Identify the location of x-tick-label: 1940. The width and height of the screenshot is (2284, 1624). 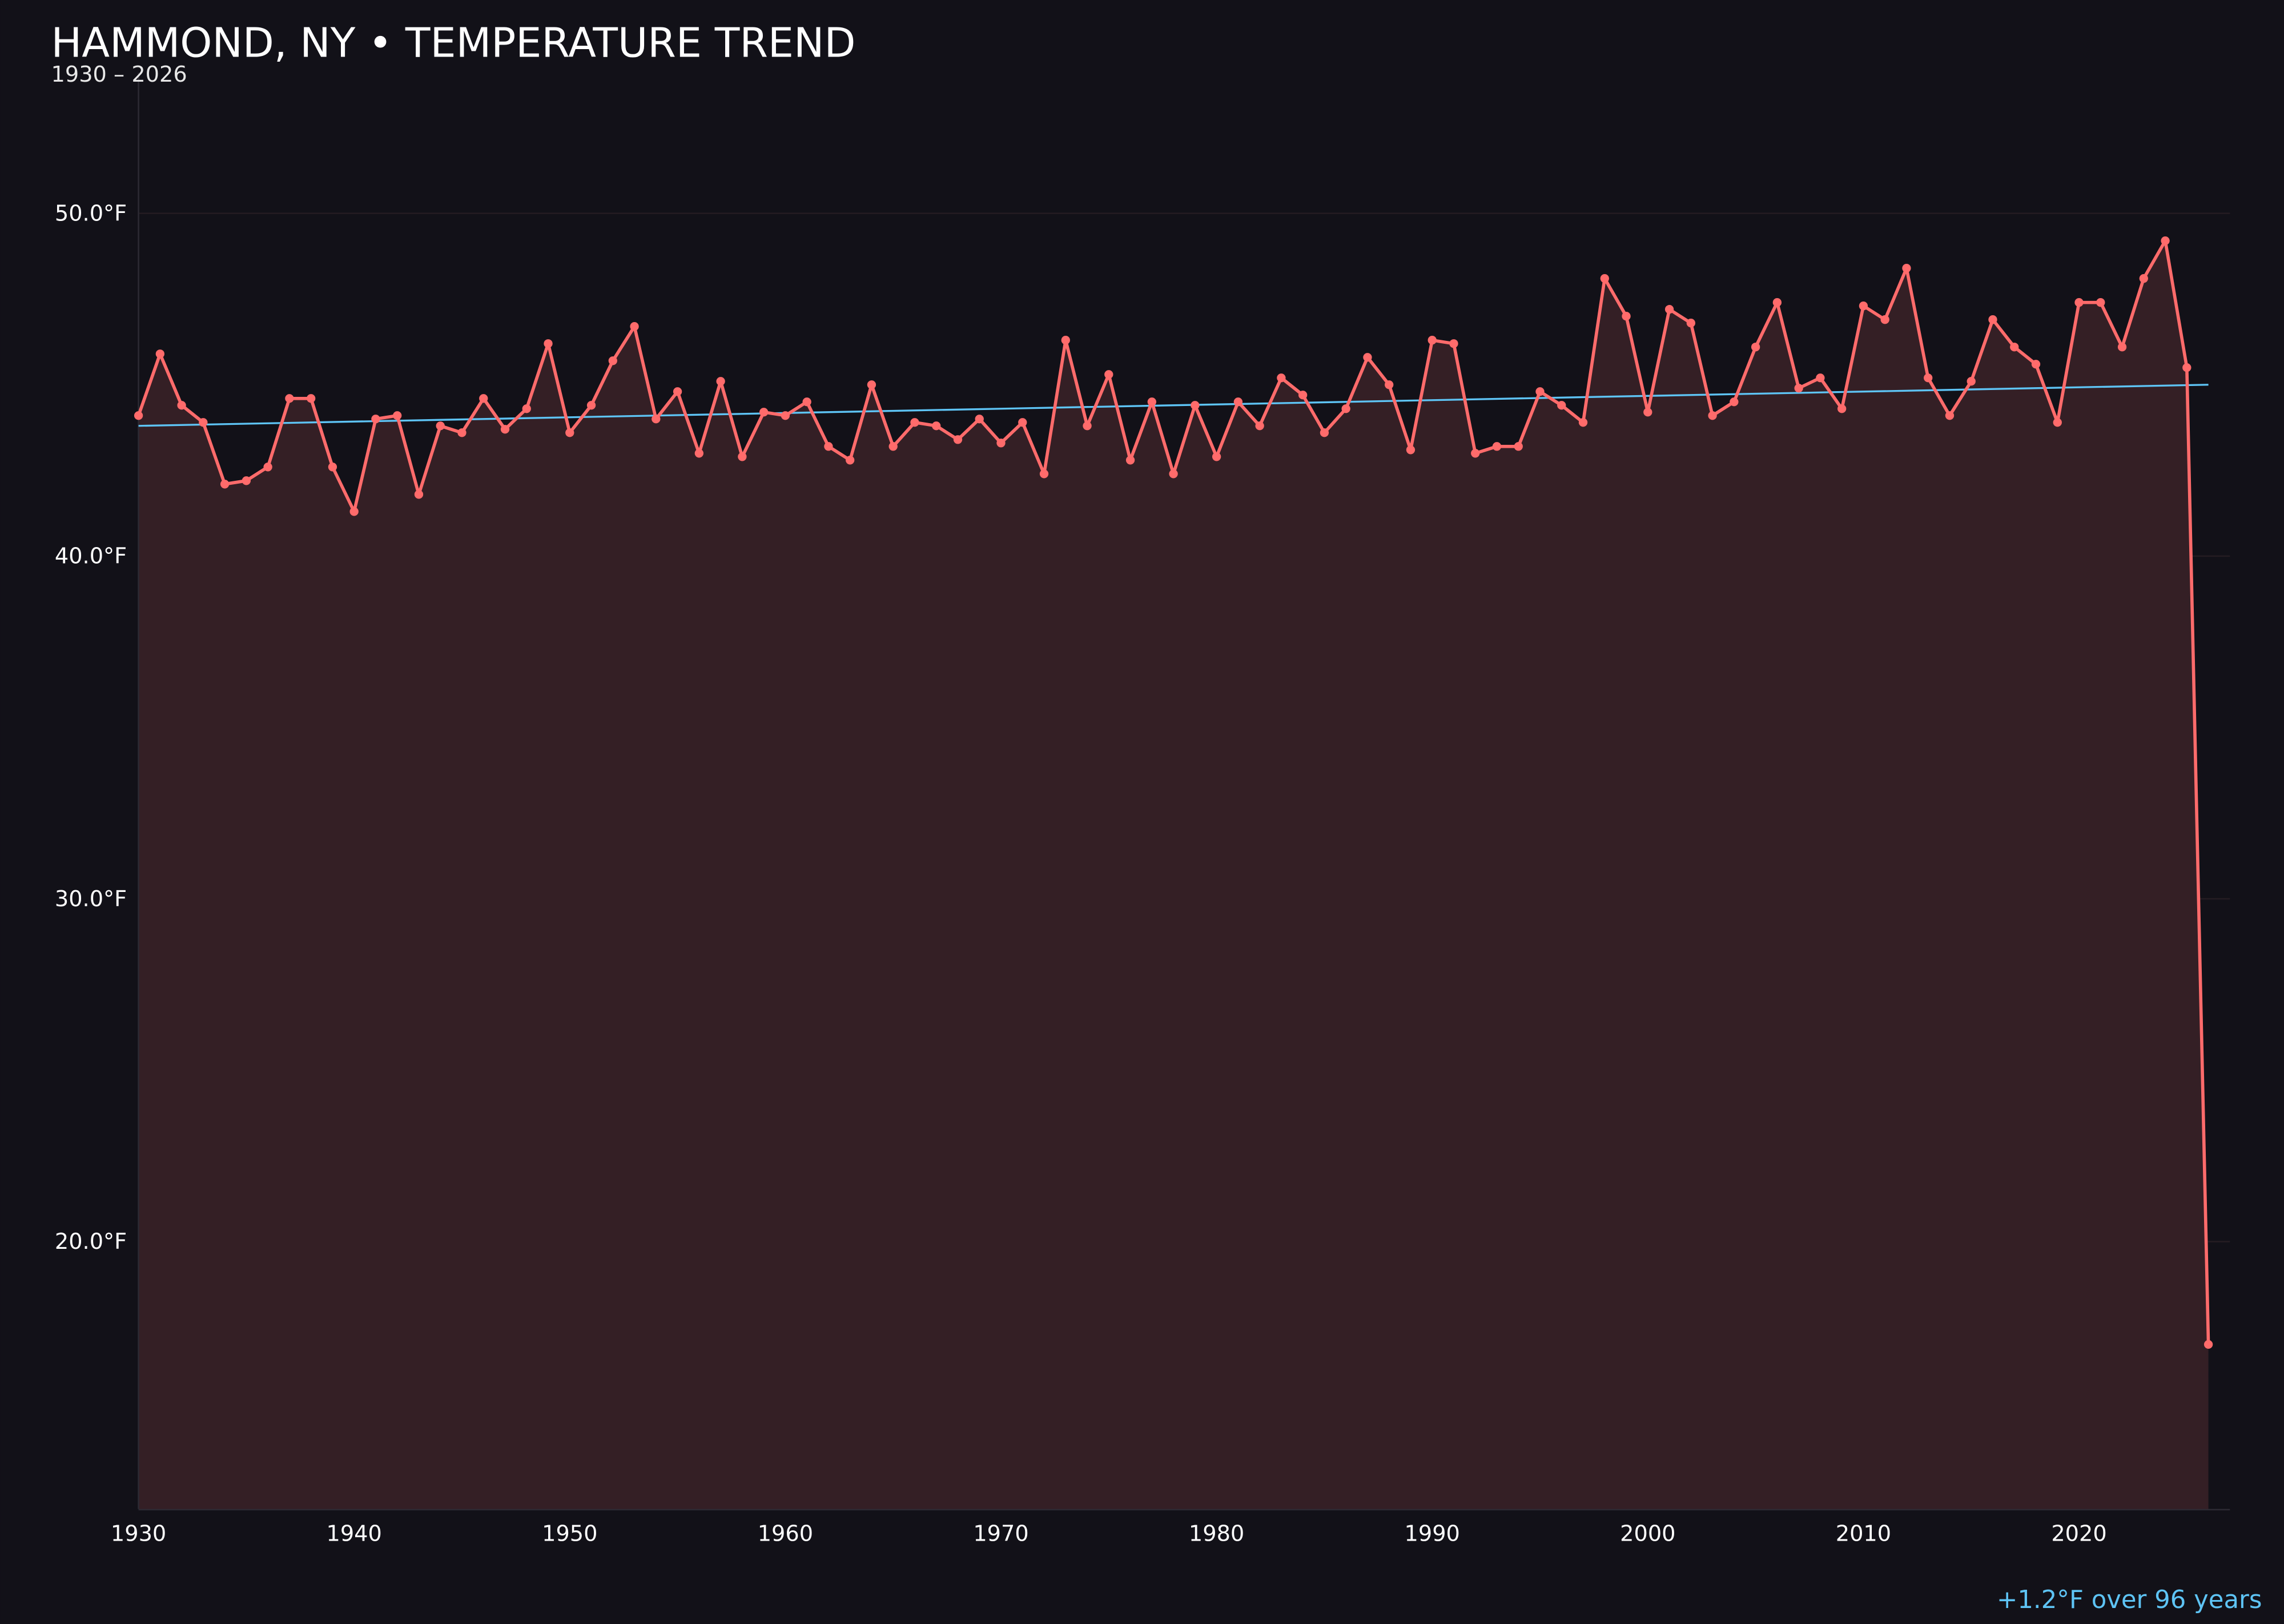
(354, 1534).